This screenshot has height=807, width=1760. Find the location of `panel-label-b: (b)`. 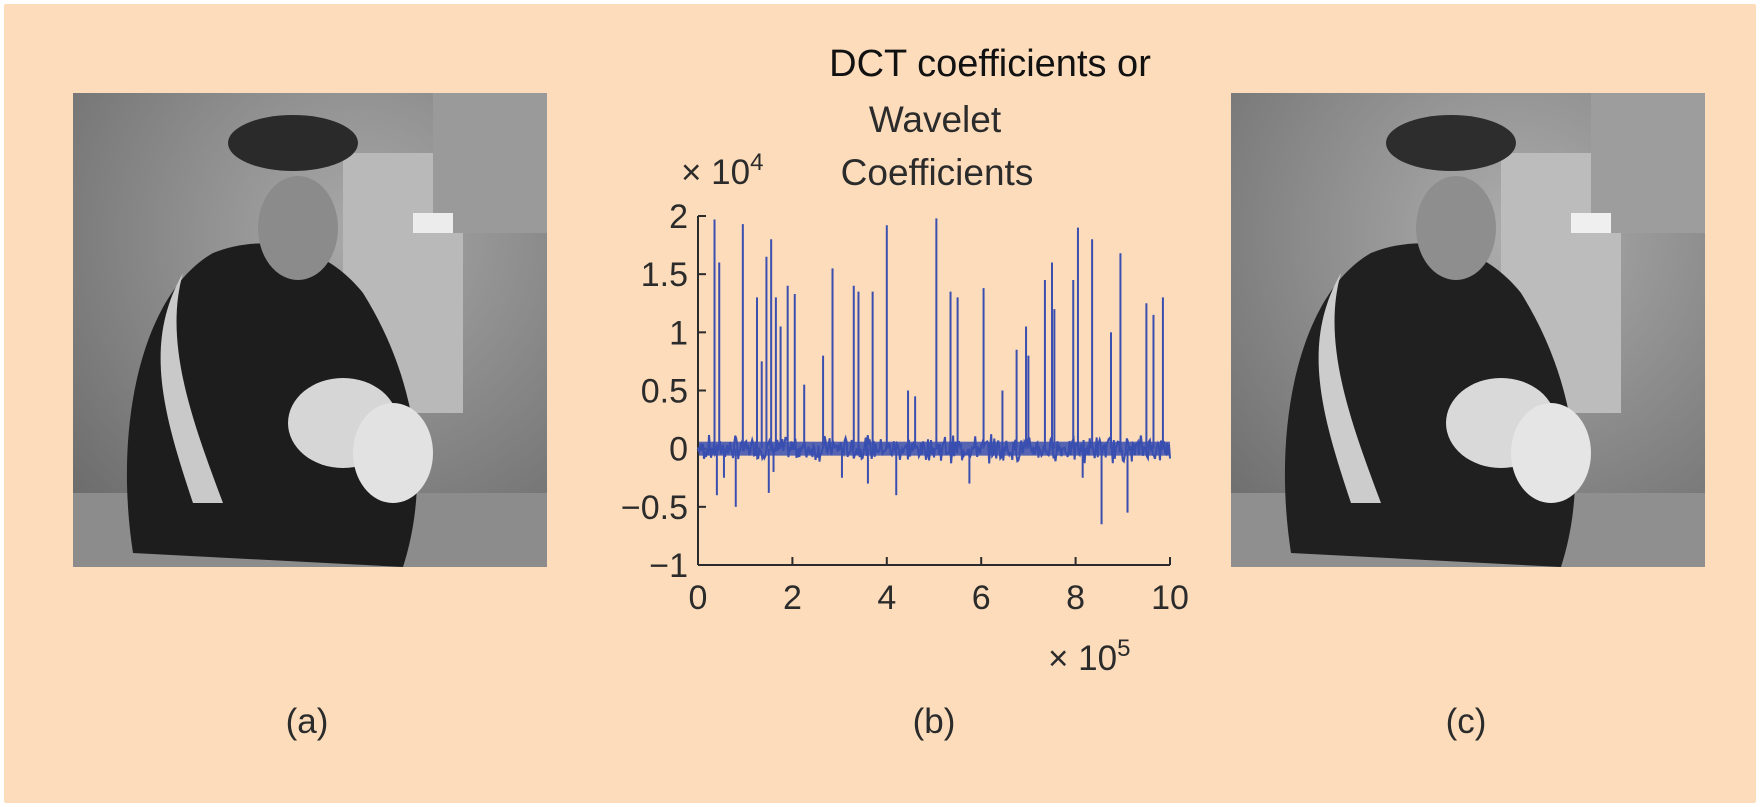

panel-label-b: (b) is located at coordinates (934, 721).